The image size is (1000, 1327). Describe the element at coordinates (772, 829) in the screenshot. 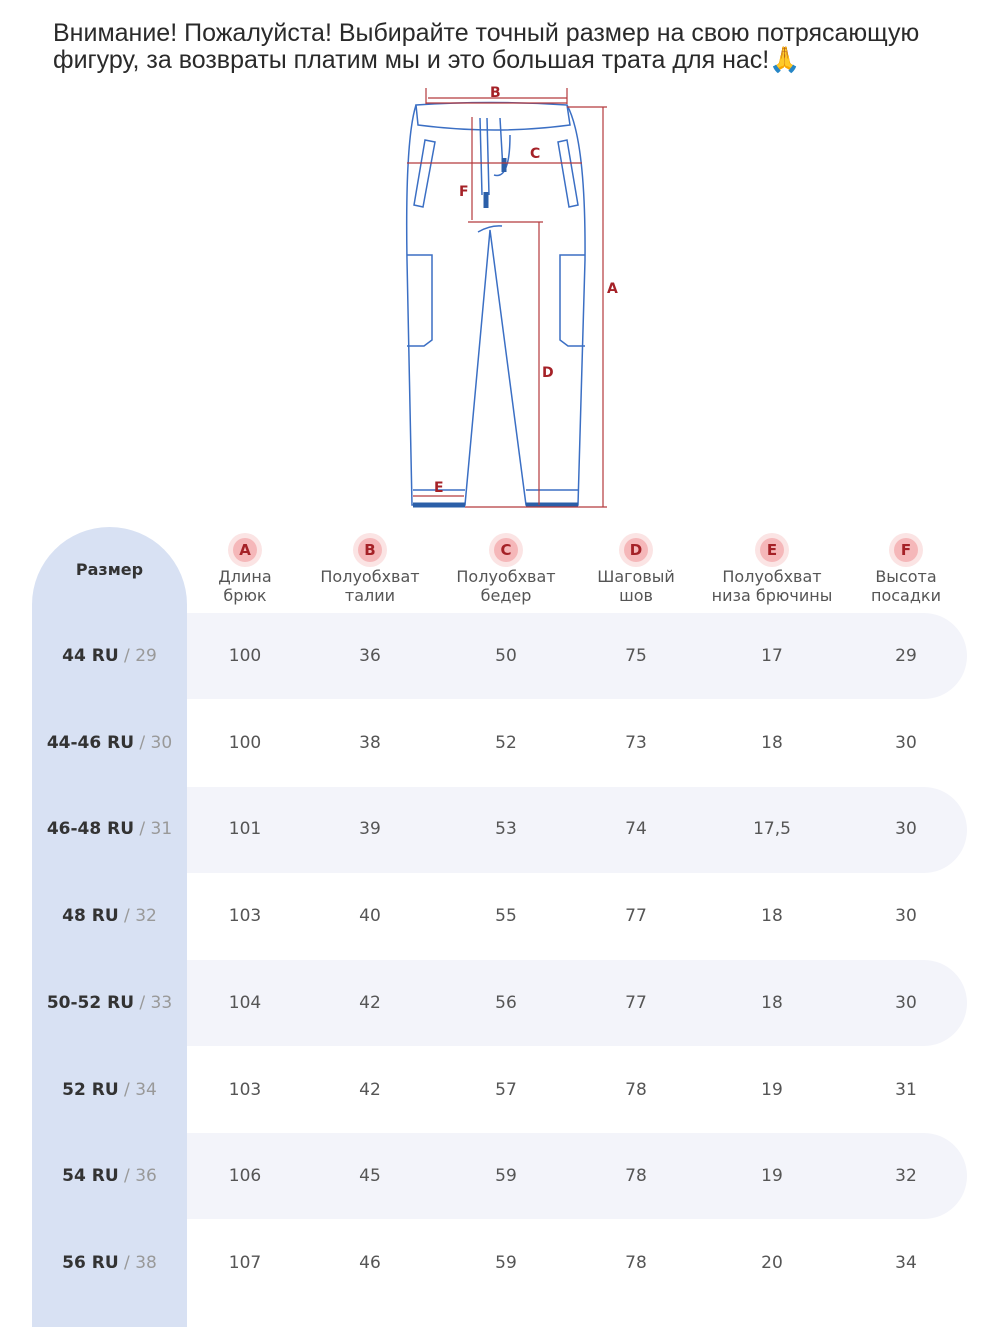

I see `table-cell: 17,5` at that location.